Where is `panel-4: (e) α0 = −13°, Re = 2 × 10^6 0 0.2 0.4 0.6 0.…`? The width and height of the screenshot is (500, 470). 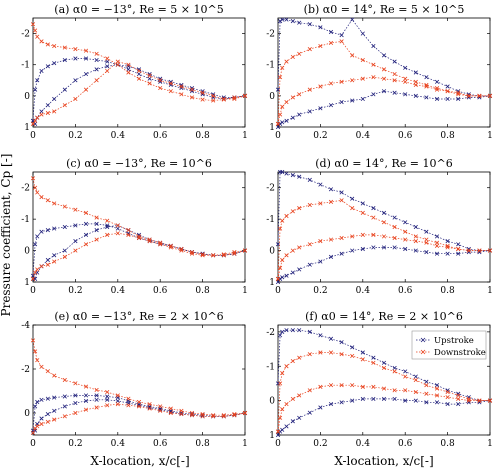
panel-4: (e) α0 = −13°, Re = 2 × 10^6 0 0.2 0.4 0.6 0.… is located at coordinates (134, 379).